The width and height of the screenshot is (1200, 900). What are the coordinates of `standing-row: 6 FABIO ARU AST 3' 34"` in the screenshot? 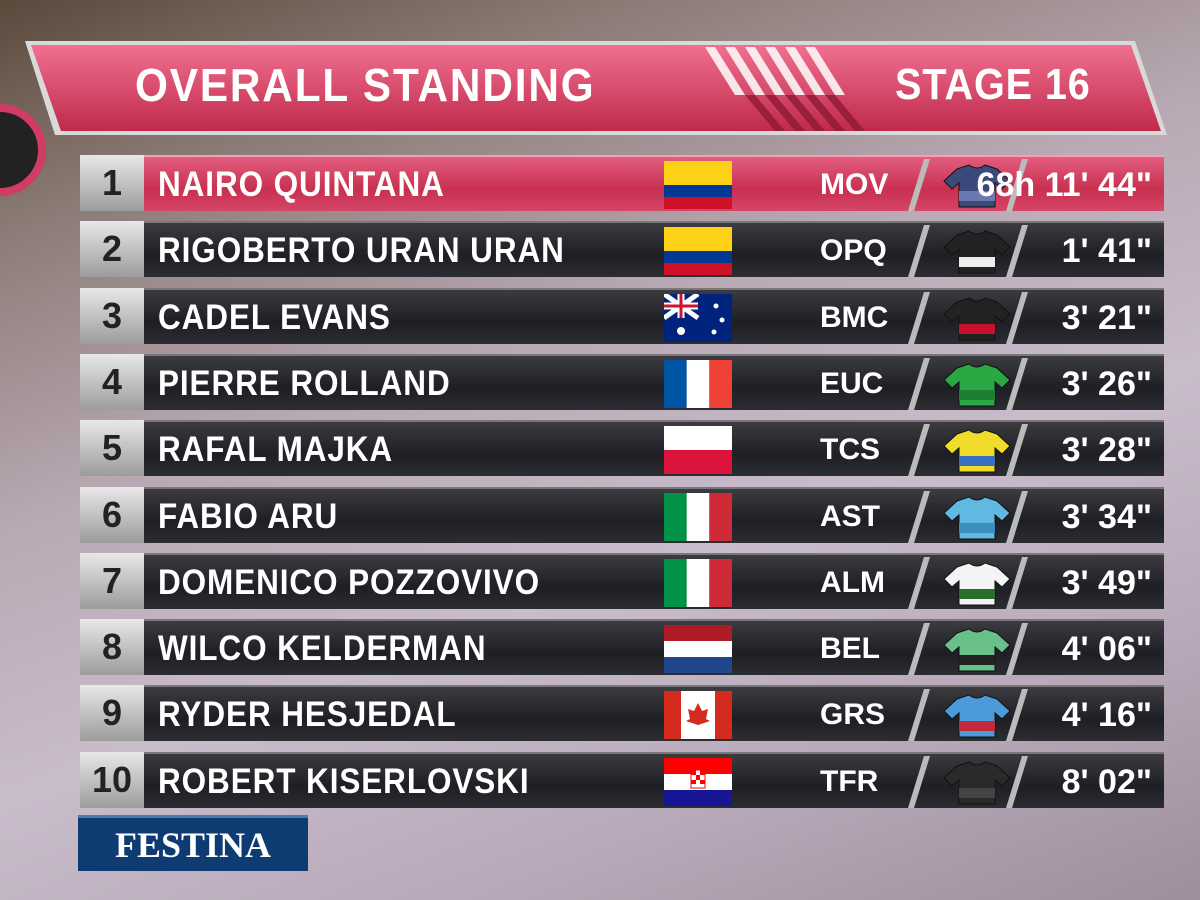 It's located at (622, 514).